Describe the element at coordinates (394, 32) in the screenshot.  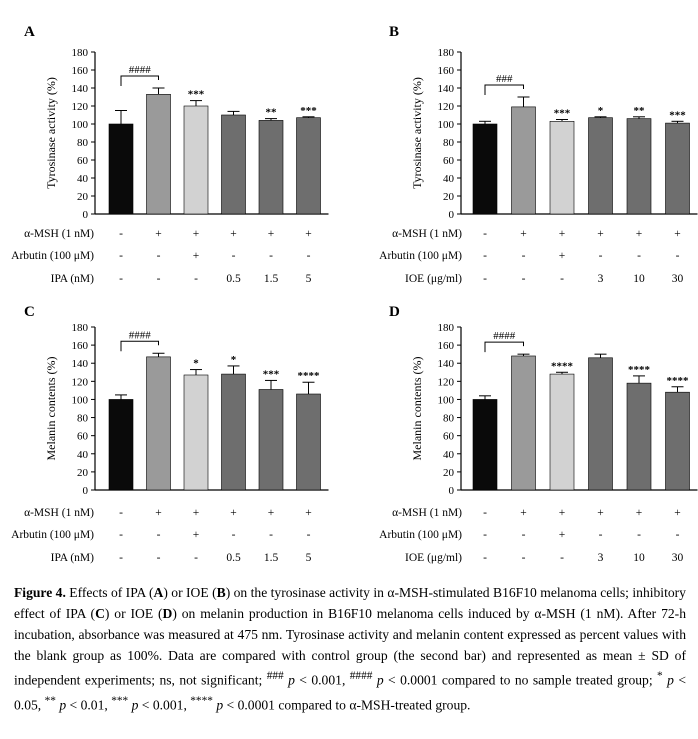
I see `panel-label: B` at that location.